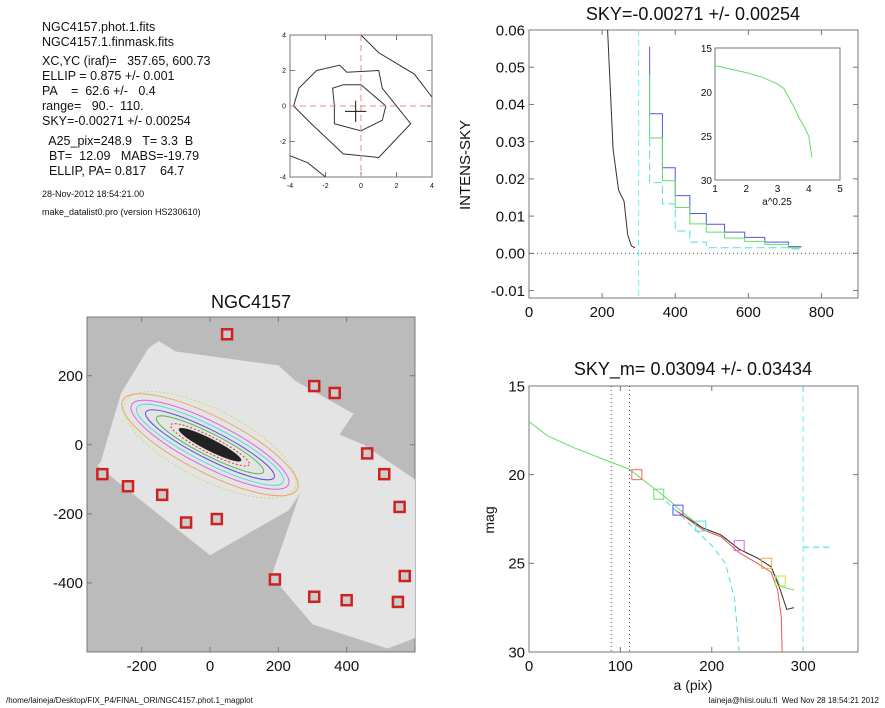  Describe the element at coordinates (432, 186) in the screenshot. I see `x-tick-label: 4` at that location.